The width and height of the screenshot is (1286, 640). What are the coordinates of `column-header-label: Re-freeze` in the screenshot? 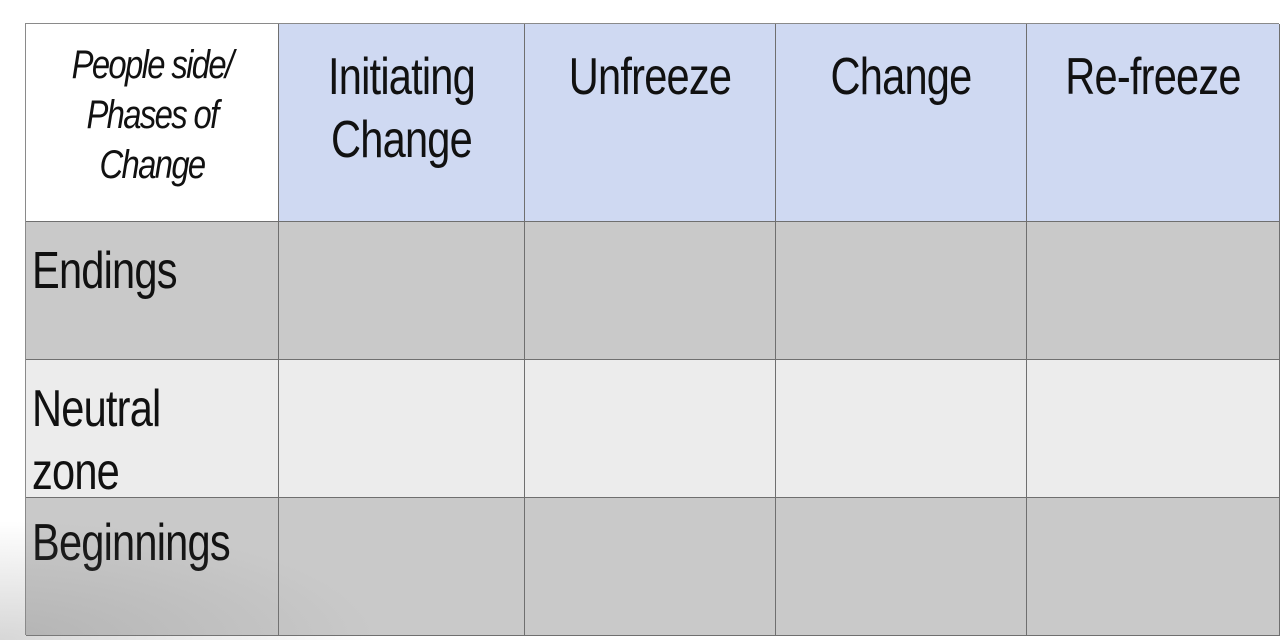 It's located at (1153, 77).